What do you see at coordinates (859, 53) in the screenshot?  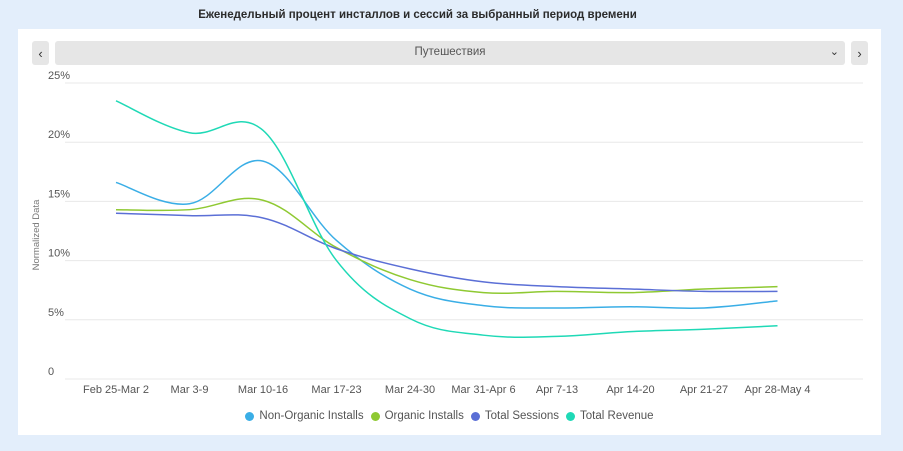 I see `chevron-right-icon: ›` at bounding box center [859, 53].